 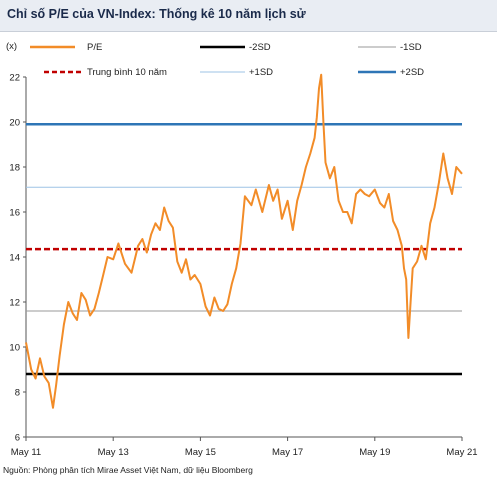 What do you see at coordinates (200, 452) in the screenshot?
I see `x-tick-label: May 15` at bounding box center [200, 452].